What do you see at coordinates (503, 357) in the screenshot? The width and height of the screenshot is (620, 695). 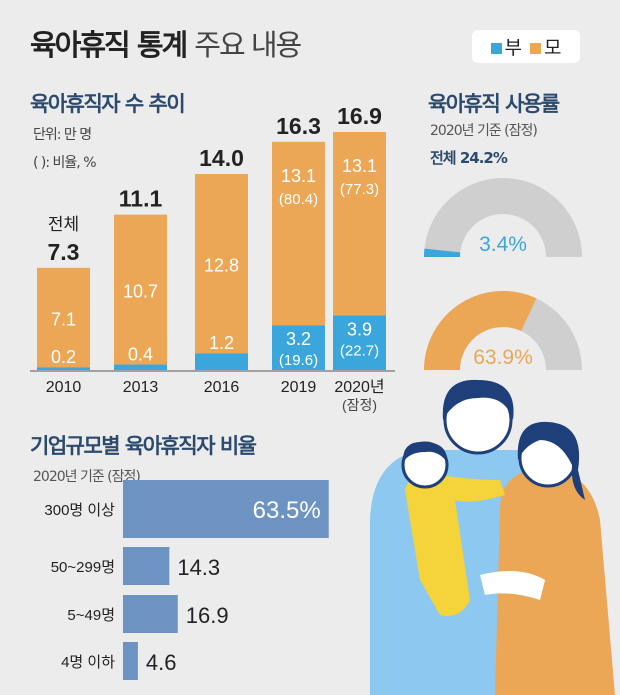 I see `gauge-value: 63.9%` at bounding box center [503, 357].